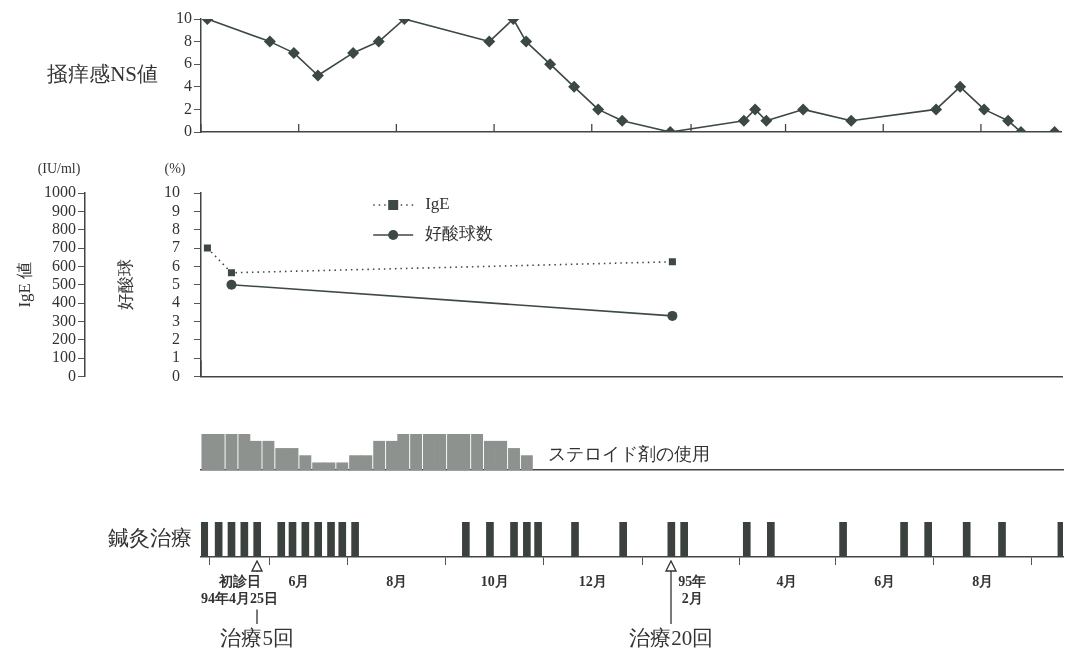 This screenshot has width=1067, height=654. I want to click on y-tick-label: 2, so click(188, 108).